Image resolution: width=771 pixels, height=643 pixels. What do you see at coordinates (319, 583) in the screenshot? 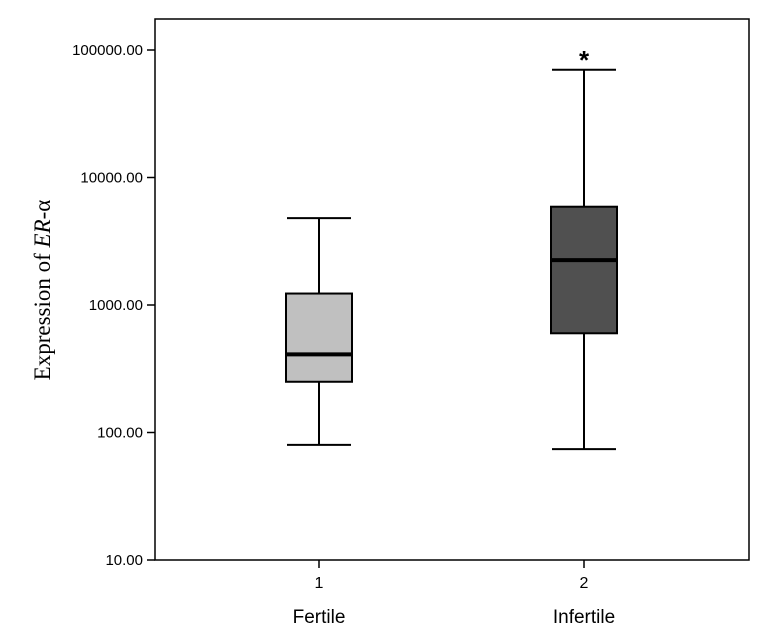
I see `x-tick-label: 1` at bounding box center [319, 583].